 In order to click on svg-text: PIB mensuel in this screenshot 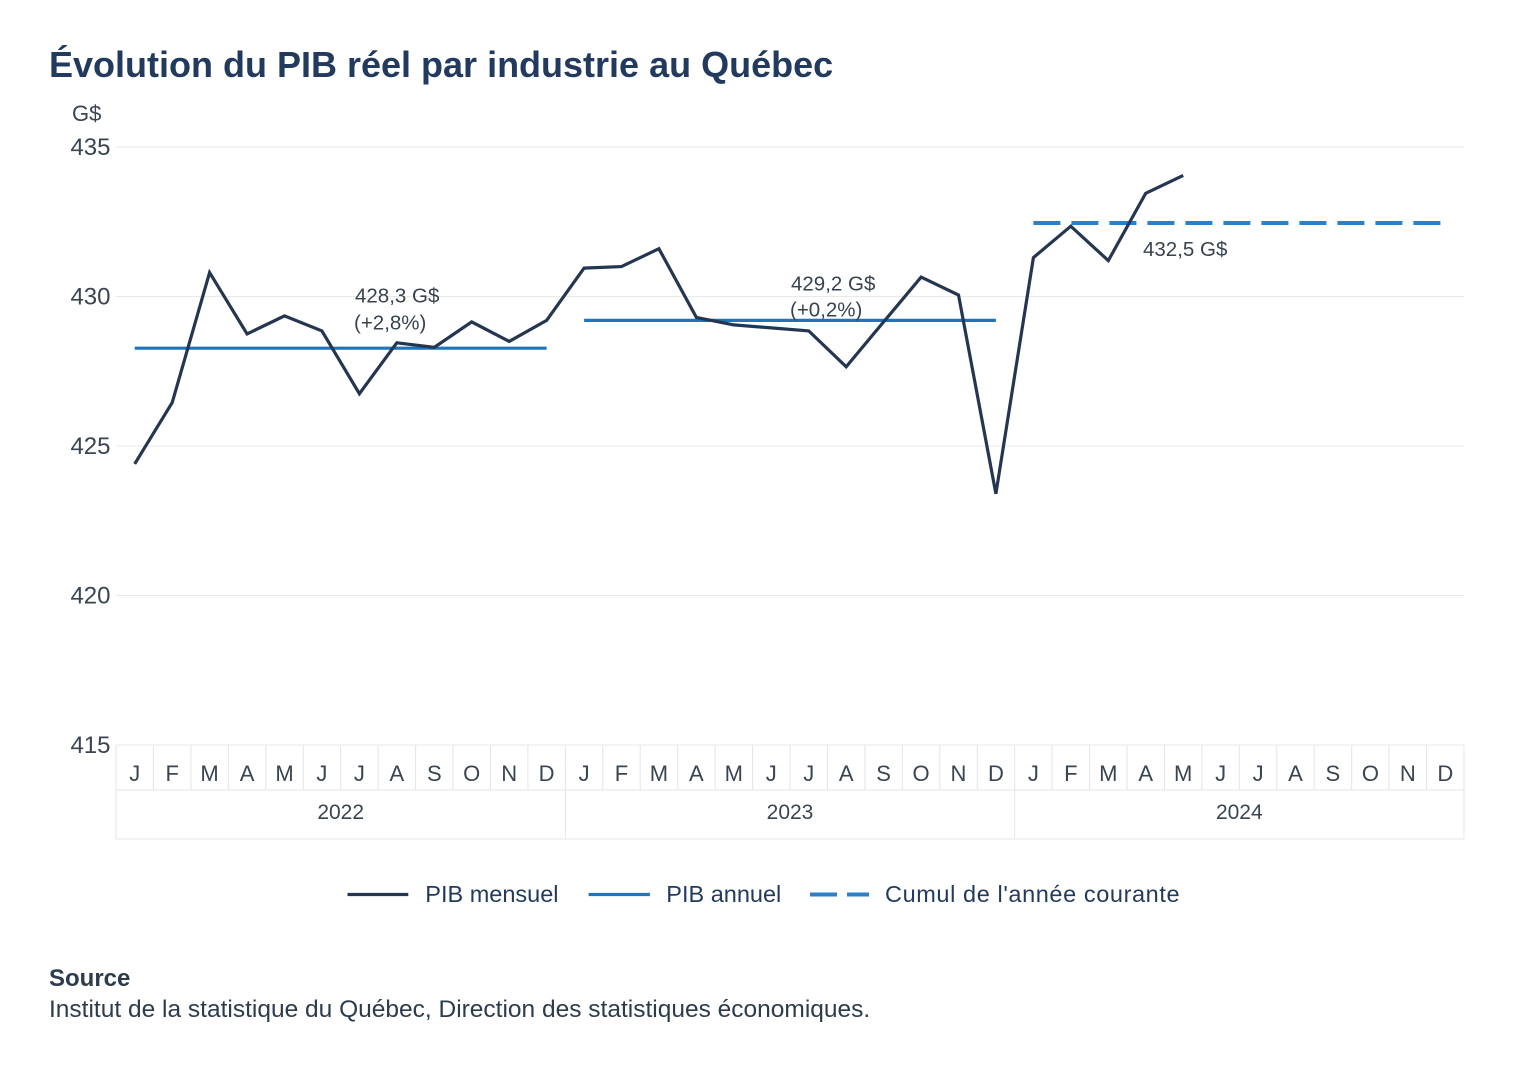, I will do `click(491, 894)`.